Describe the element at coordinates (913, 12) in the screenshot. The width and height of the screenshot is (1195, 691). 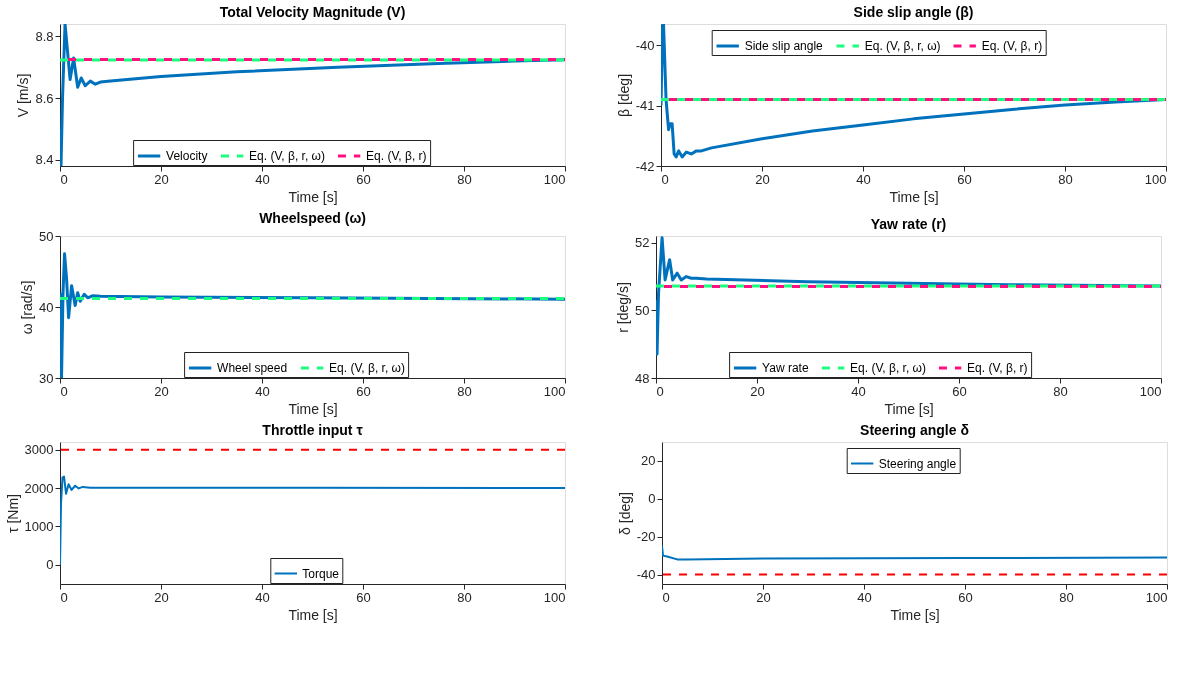
I see `chart-title: Side slip angle (β)` at that location.